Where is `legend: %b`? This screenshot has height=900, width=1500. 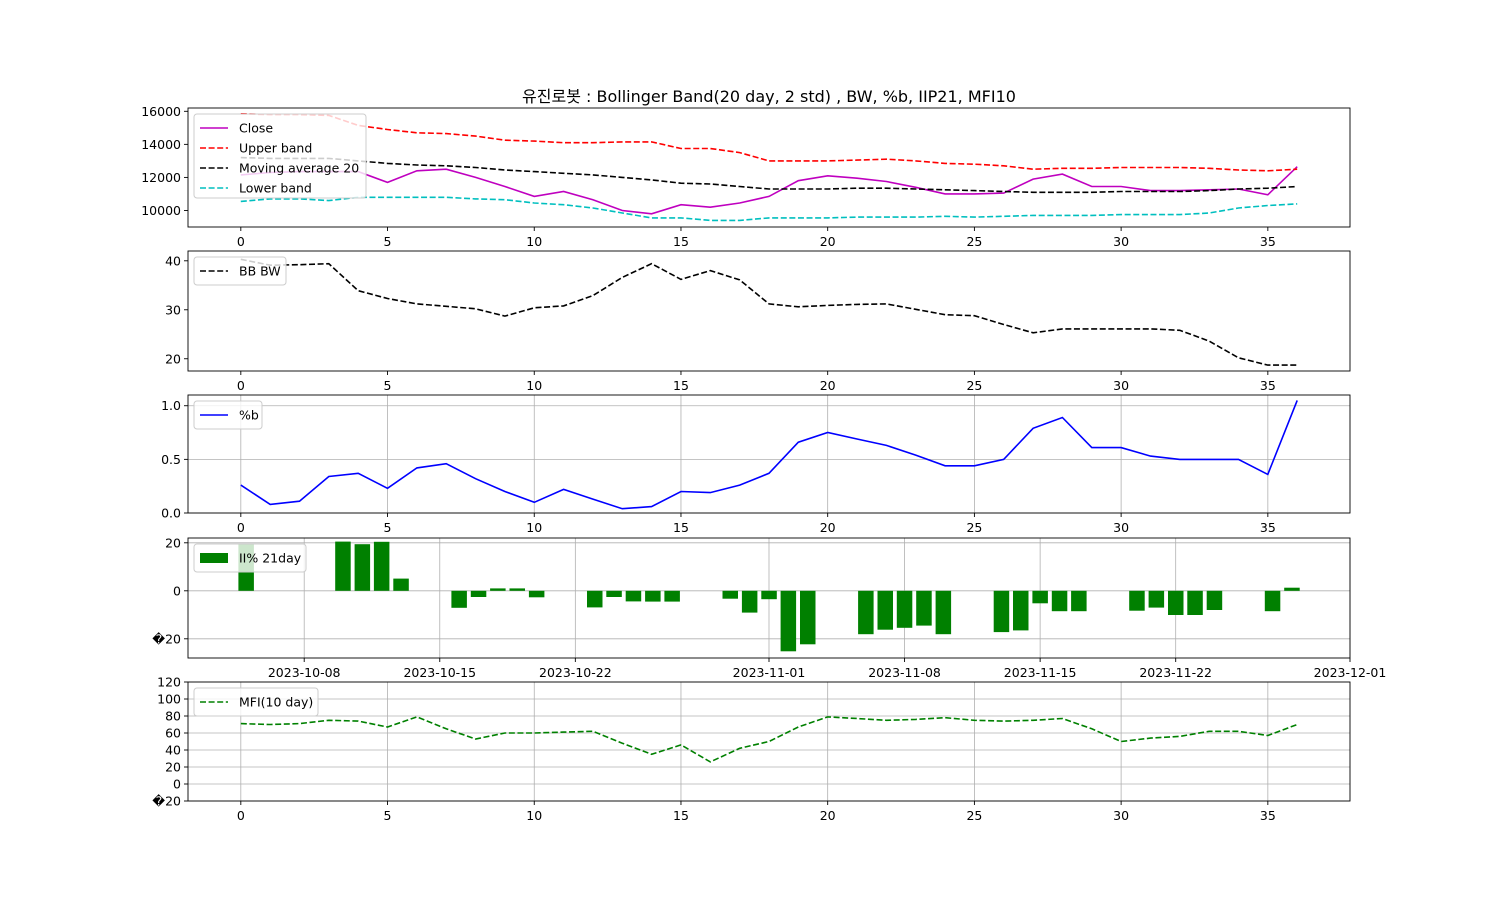 legend: %b is located at coordinates (228, 415).